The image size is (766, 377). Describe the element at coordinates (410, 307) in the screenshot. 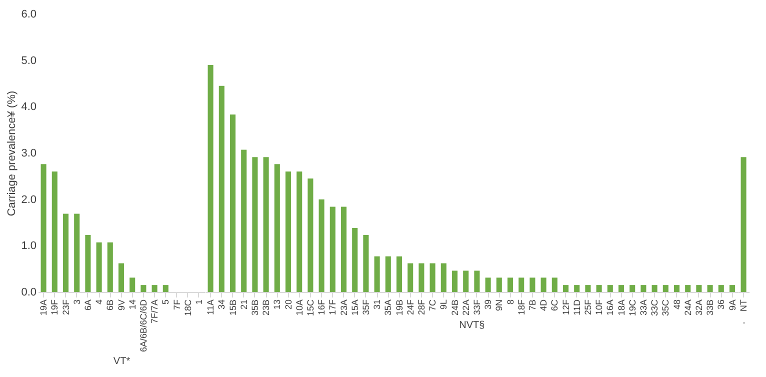

I see `x-tick-label: 24F` at that location.